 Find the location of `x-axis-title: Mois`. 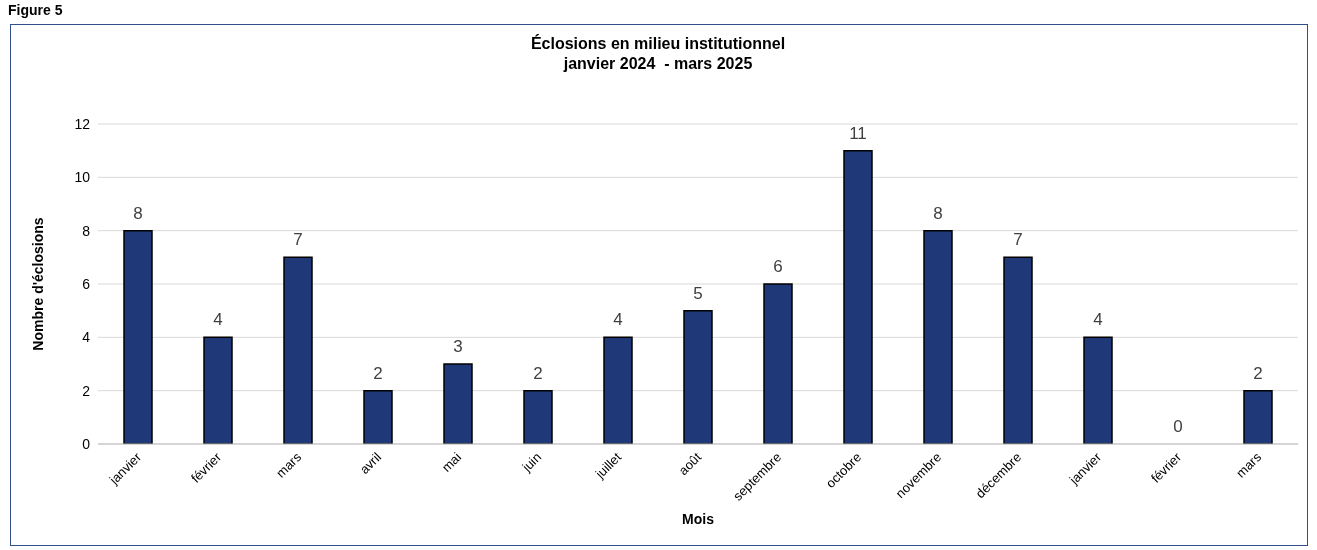

x-axis-title: Mois is located at coordinates (698, 519).